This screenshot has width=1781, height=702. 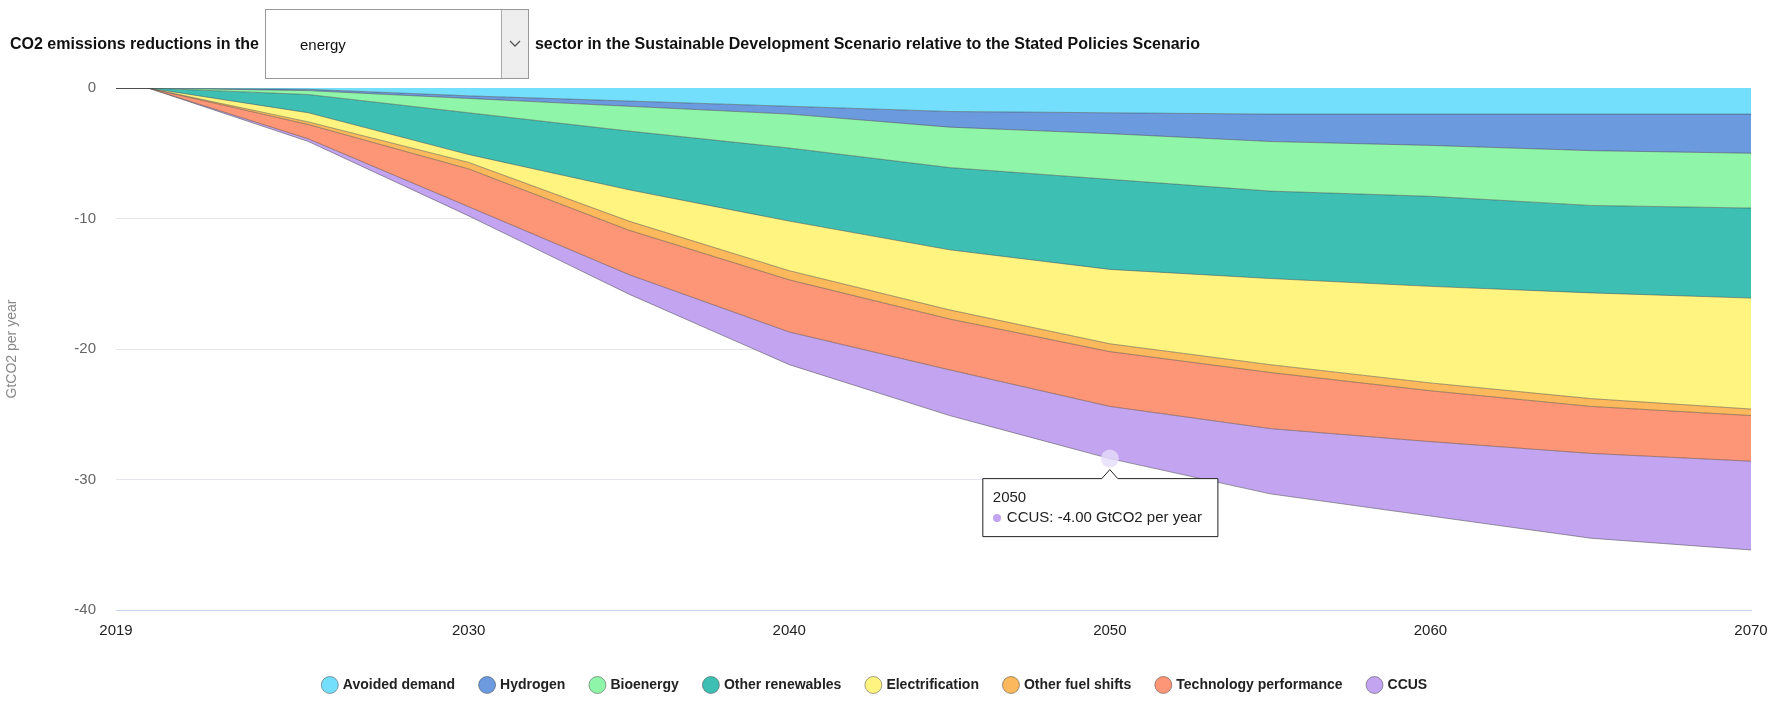 I want to click on chart-subtitle: sector in the Sustainable Development Scenario relative to the Stated Policies Scenario, so click(x=867, y=44).